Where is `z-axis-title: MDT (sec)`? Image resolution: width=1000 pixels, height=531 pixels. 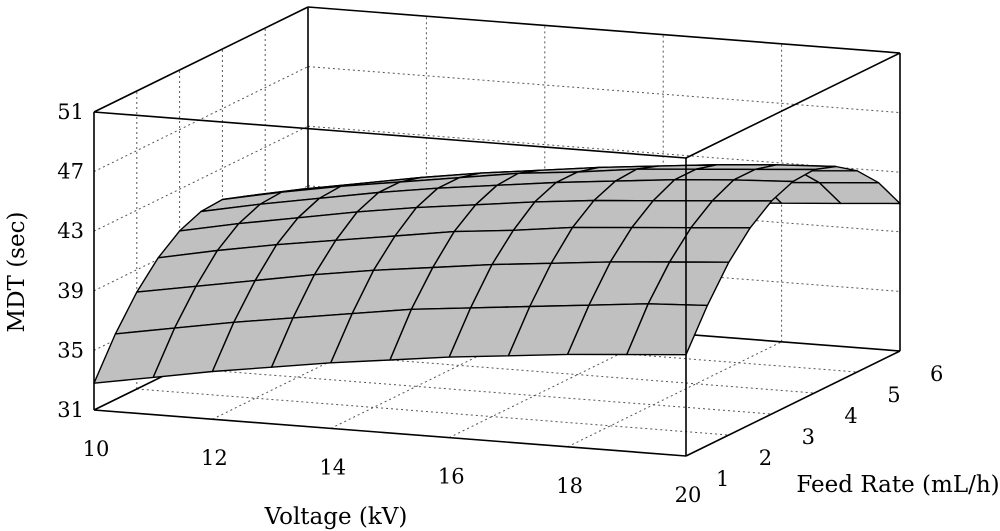 z-axis-title: MDT (sec) is located at coordinates (17, 272).